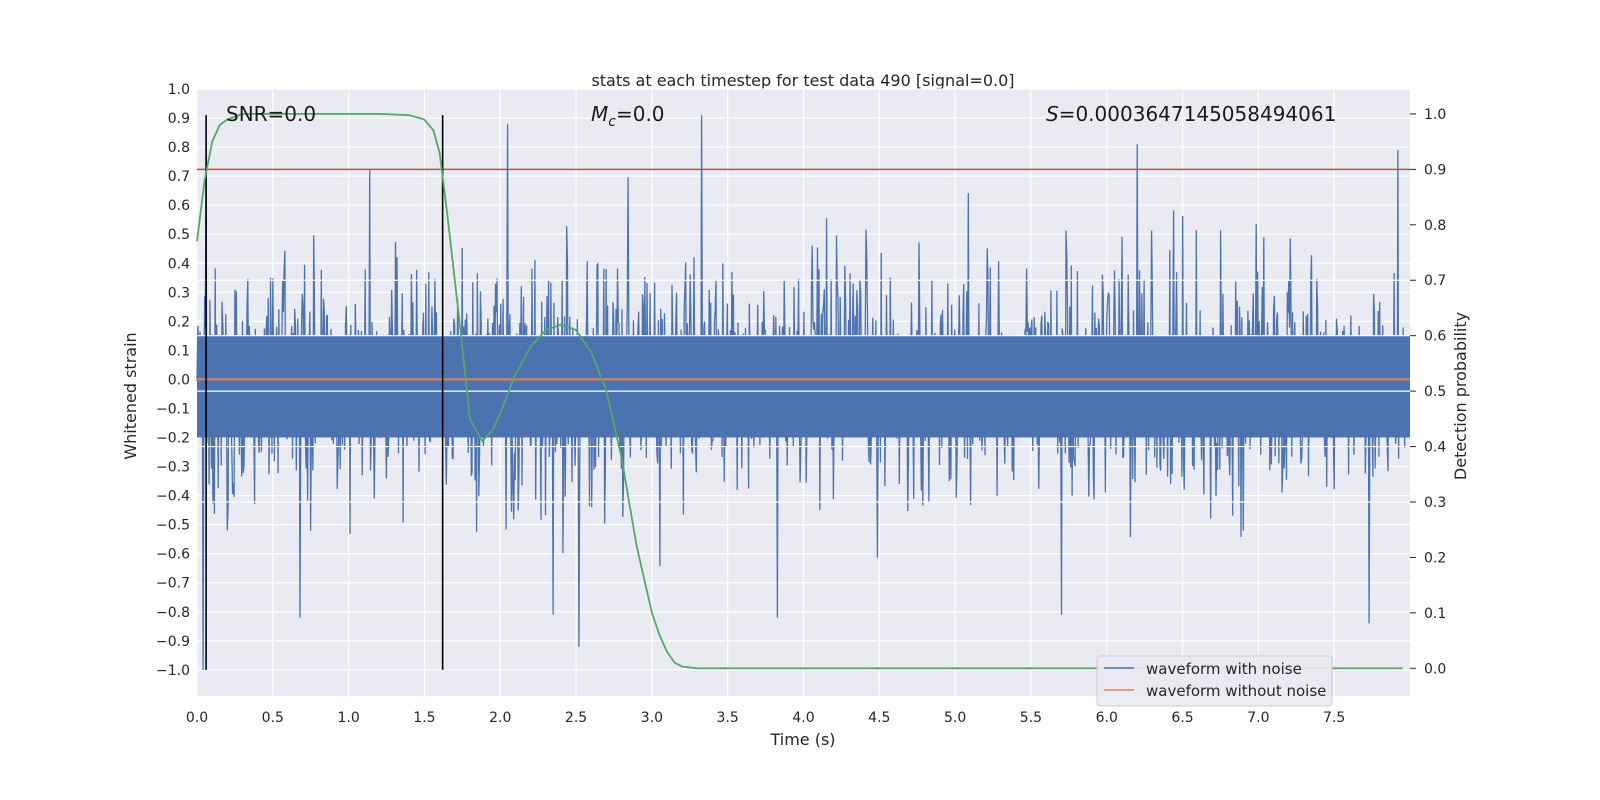  What do you see at coordinates (728, 718) in the screenshot?
I see `x-tick-label: 3.5` at bounding box center [728, 718].